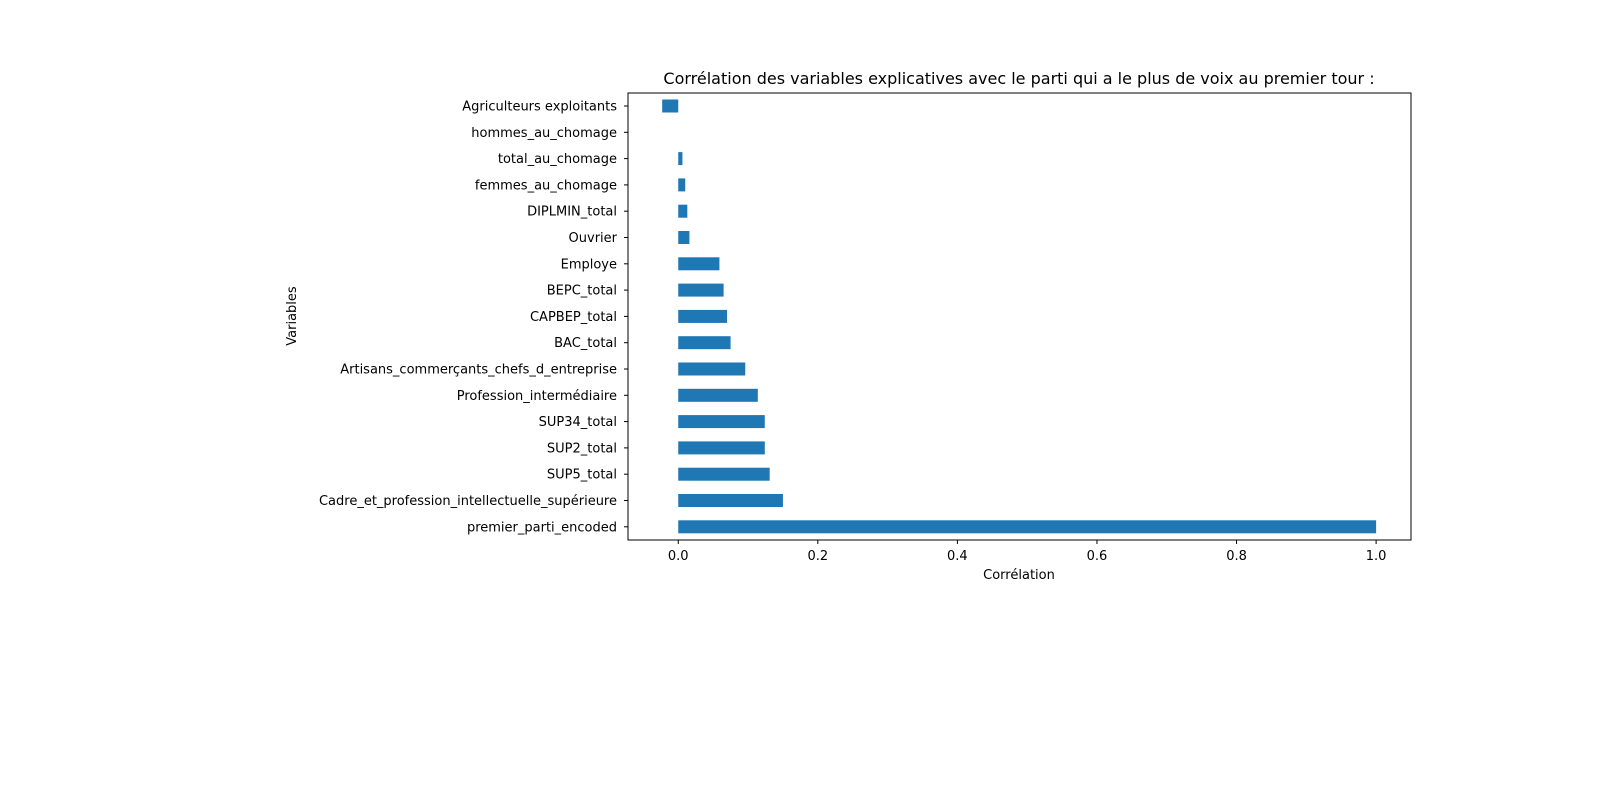 Image resolution: width=1600 pixels, height=787 pixels. Describe the element at coordinates (557, 159) in the screenshot. I see `y-tick-label: total_au_chomage` at that location.